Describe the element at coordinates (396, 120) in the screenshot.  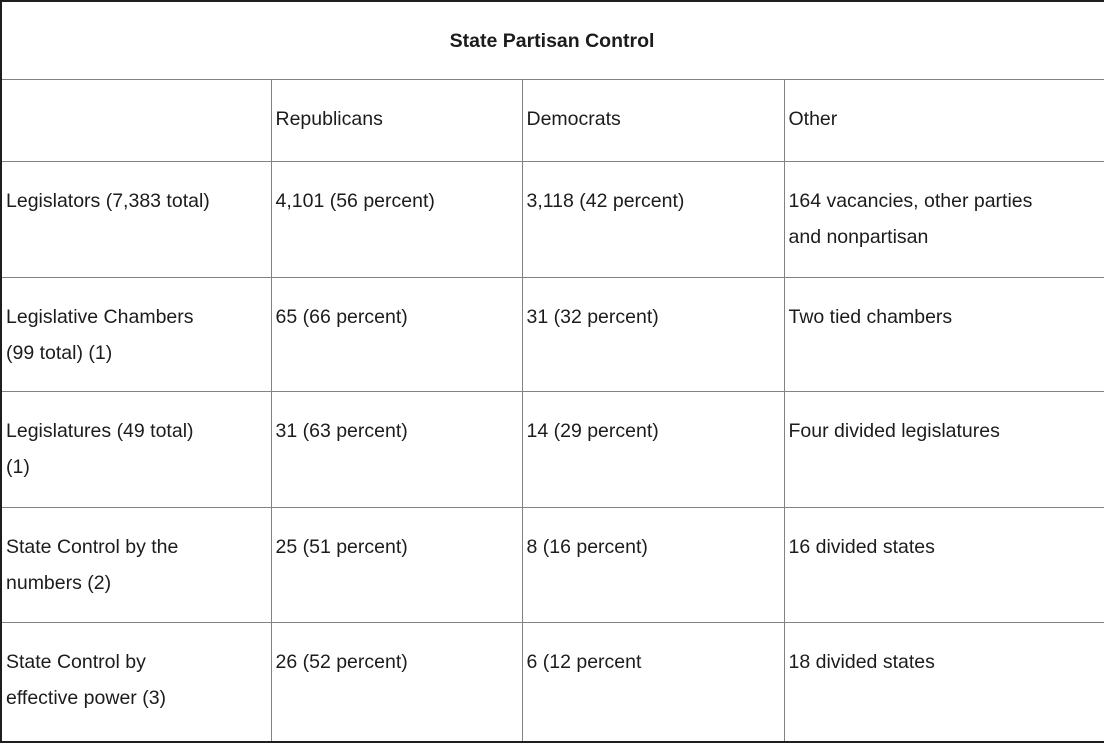
I see `column-header-republicans: Republicans` at that location.